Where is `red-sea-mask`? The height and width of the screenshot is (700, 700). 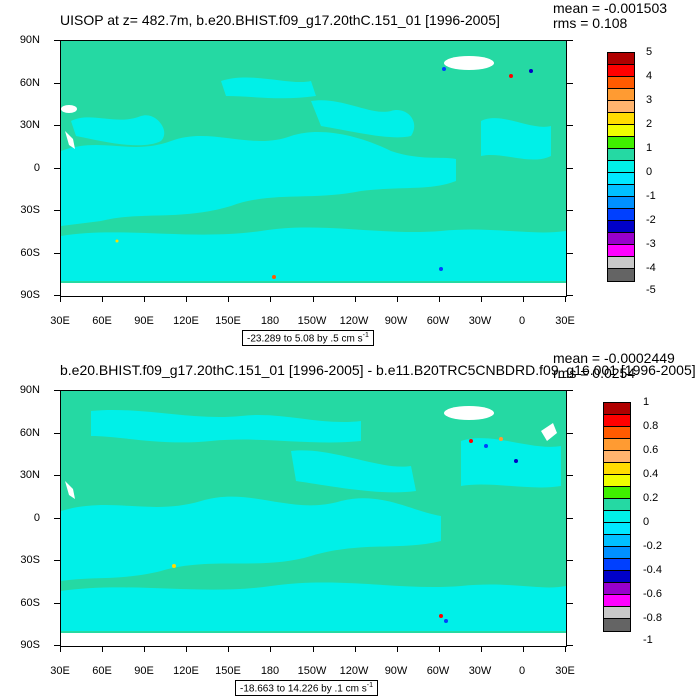 red-sea-mask is located at coordinates (70, 490).